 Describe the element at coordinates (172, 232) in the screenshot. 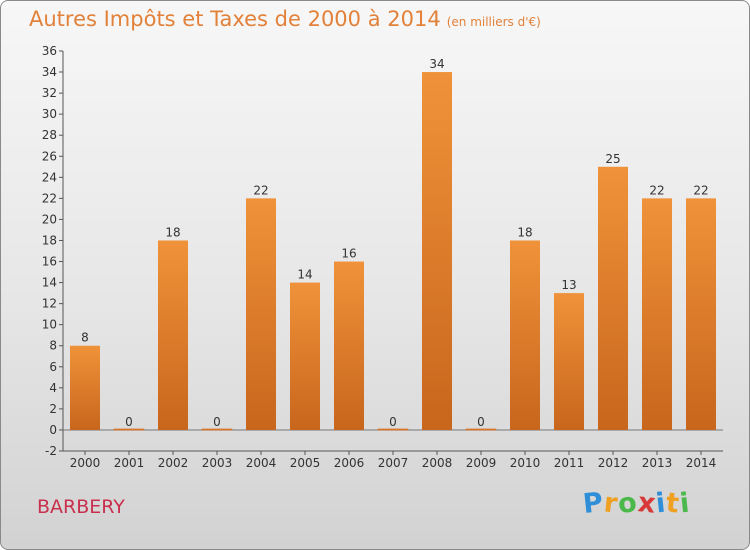

I see `data-label-2002: 18` at that location.